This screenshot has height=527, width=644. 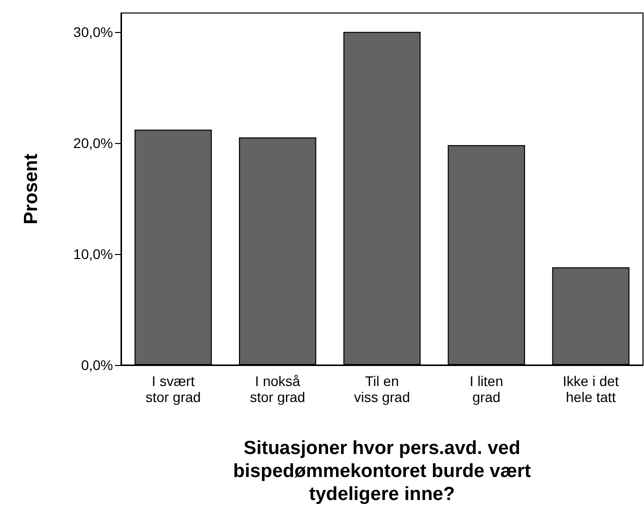 What do you see at coordinates (278, 389) in the screenshot?
I see `x-tick-label: I nokså stor grad` at bounding box center [278, 389].